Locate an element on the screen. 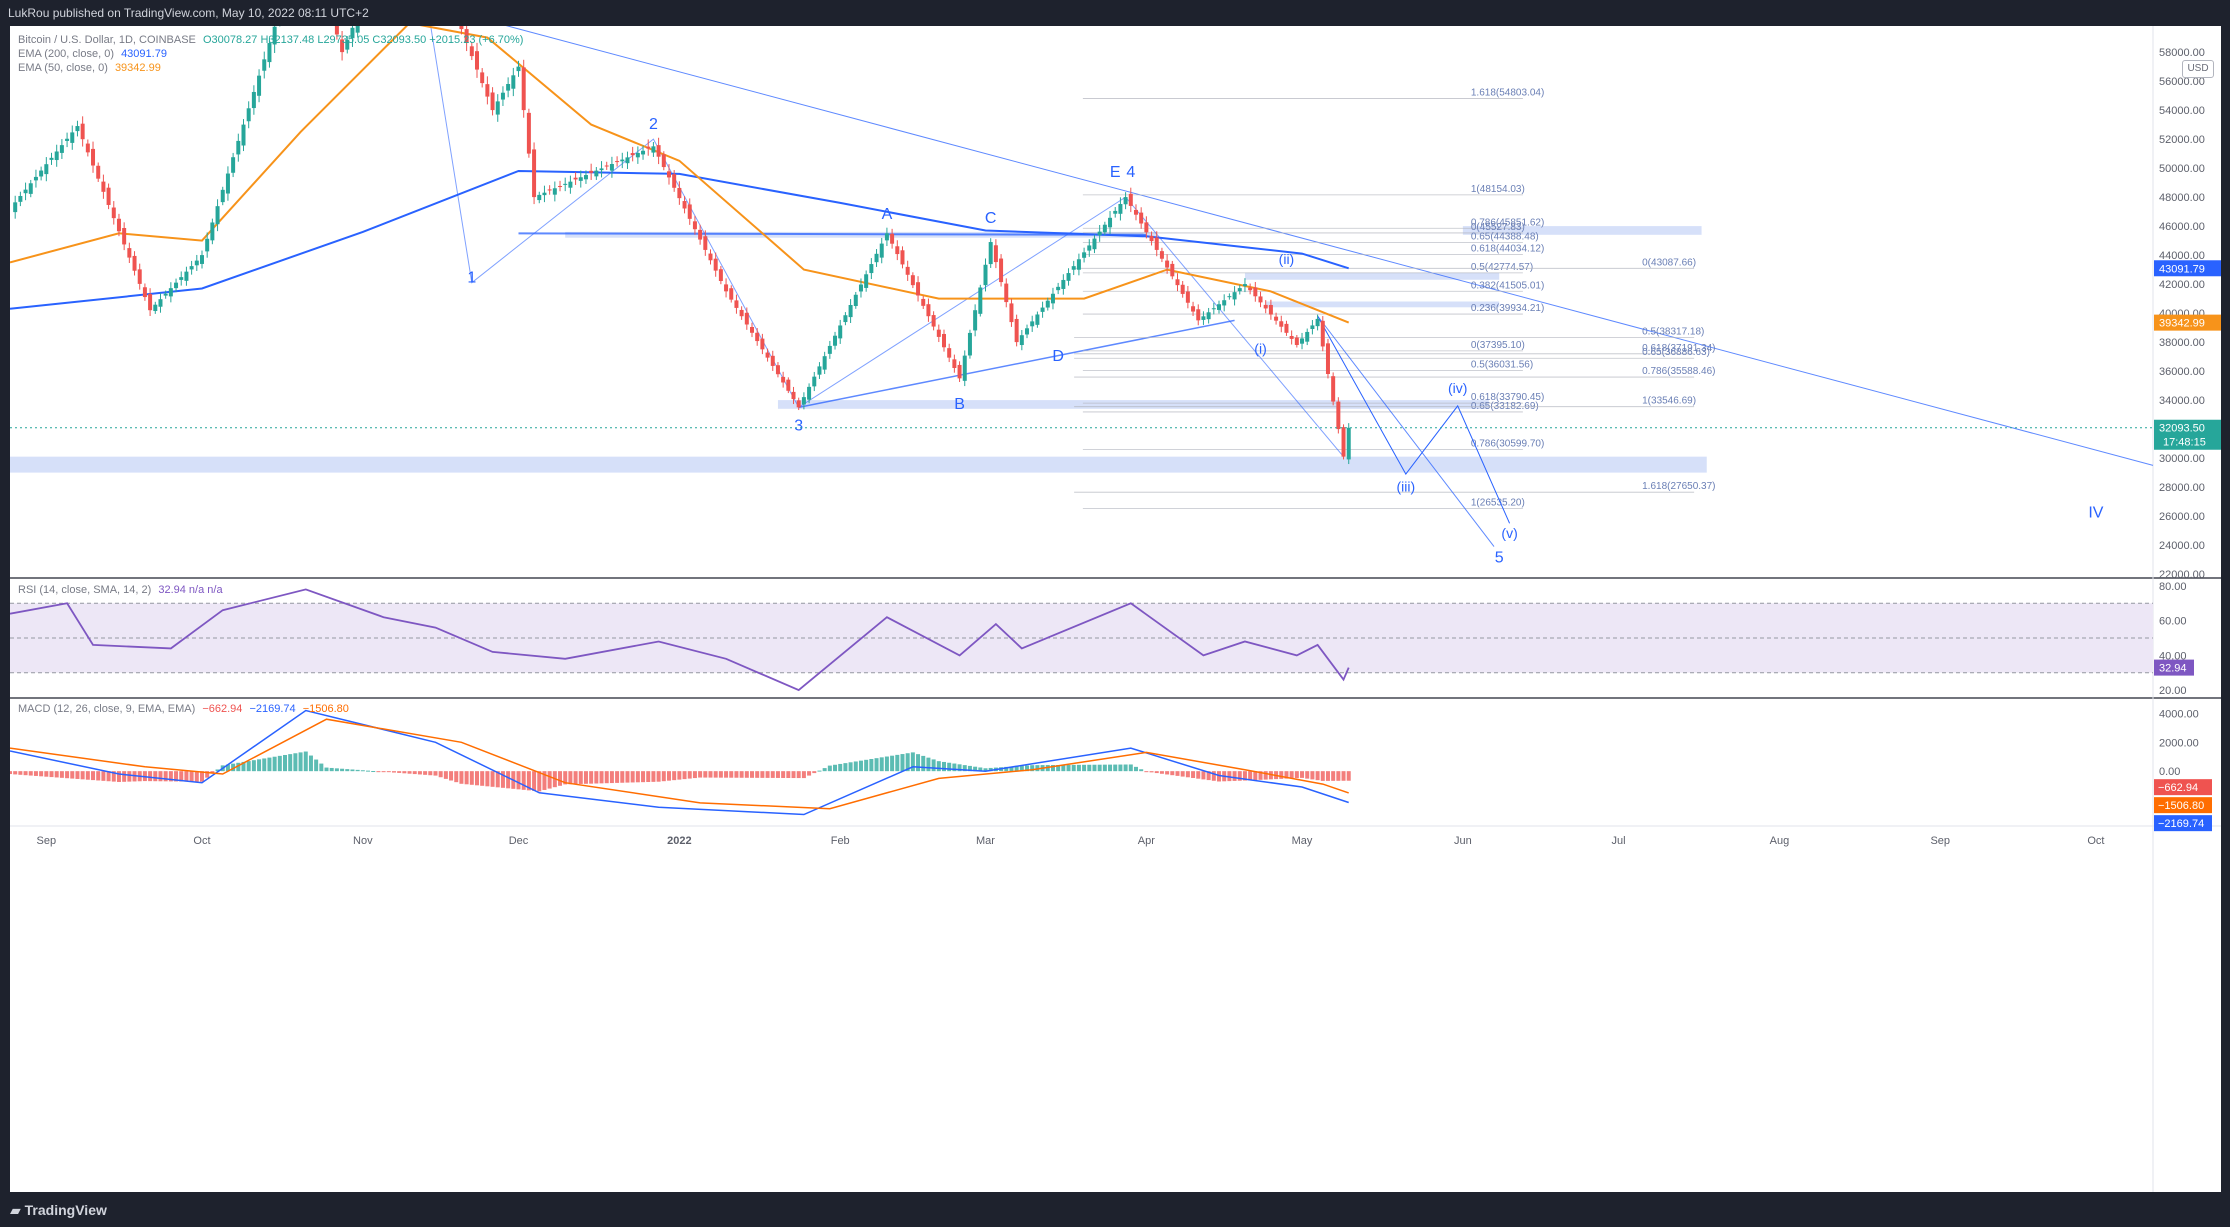 Image resolution: width=2230 pixels, height=1227 pixels. fib-level-label: 0.5(36031.56) is located at coordinates (1502, 365).